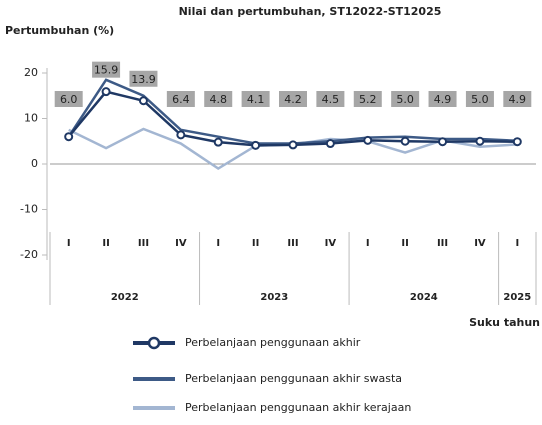 The width and height of the screenshot is (542, 425). I want to click on y-tick-label: 0, so click(34, 163).